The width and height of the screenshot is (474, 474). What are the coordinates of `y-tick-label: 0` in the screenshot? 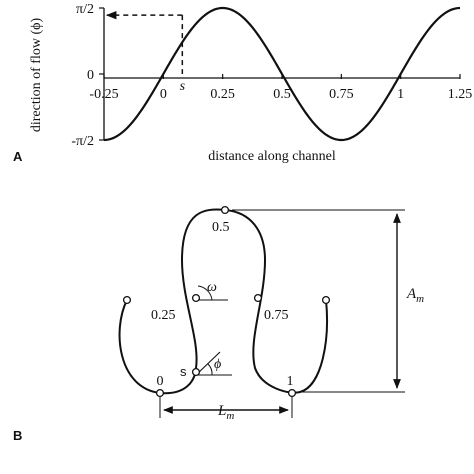 It's located at (90, 75).